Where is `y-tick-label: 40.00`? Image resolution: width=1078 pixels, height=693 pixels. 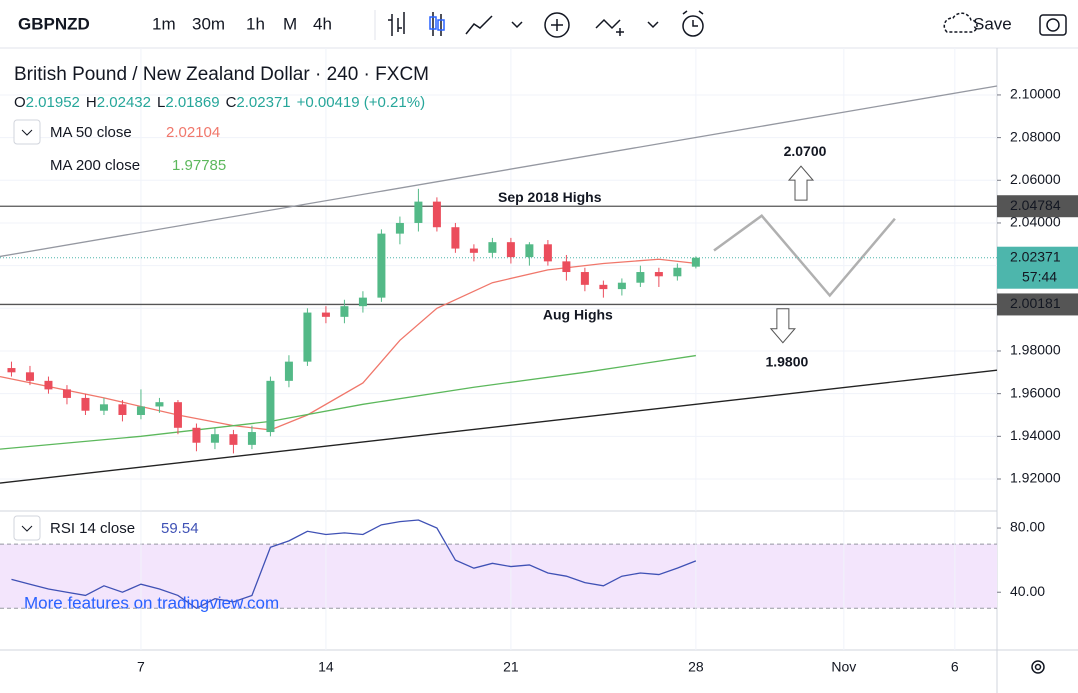
y-tick-label: 40.00 is located at coordinates (1027, 591).